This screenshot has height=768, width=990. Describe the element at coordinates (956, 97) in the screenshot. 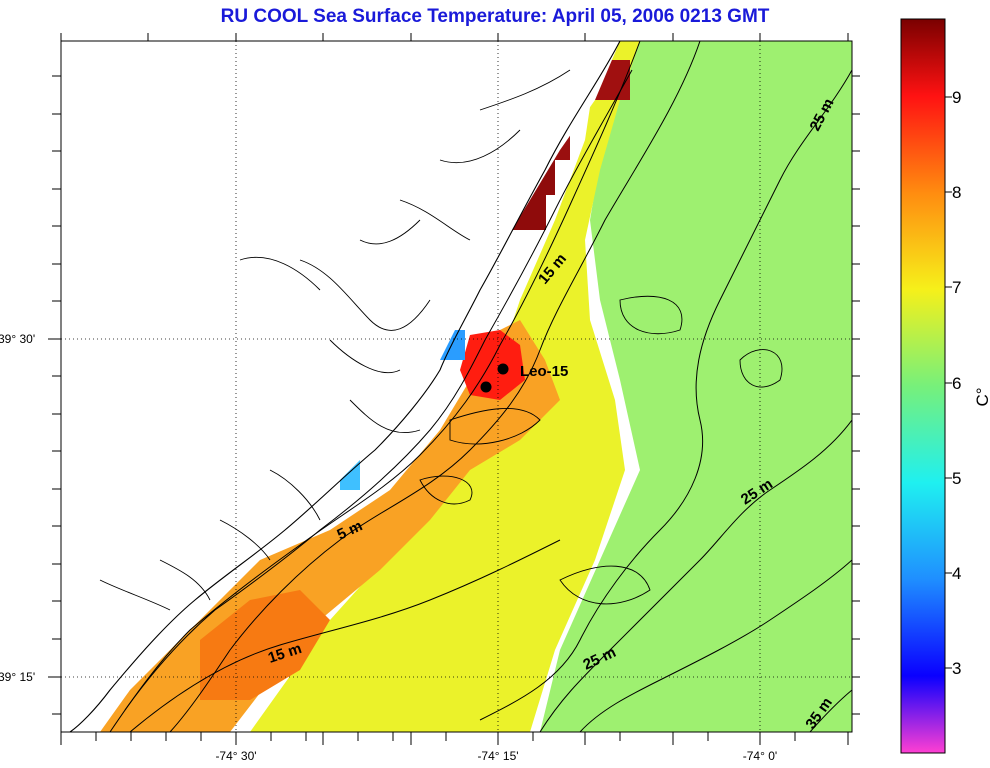

I see `colorbar-tick-9: 9` at that location.